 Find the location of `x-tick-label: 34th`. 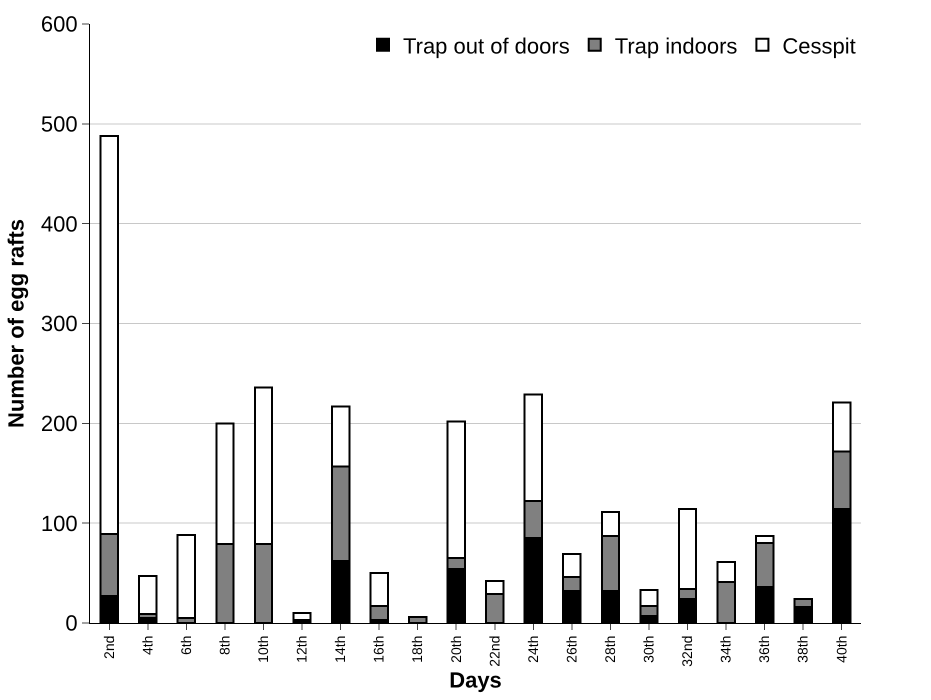

x-tick-label: 34th is located at coordinates (726, 649).